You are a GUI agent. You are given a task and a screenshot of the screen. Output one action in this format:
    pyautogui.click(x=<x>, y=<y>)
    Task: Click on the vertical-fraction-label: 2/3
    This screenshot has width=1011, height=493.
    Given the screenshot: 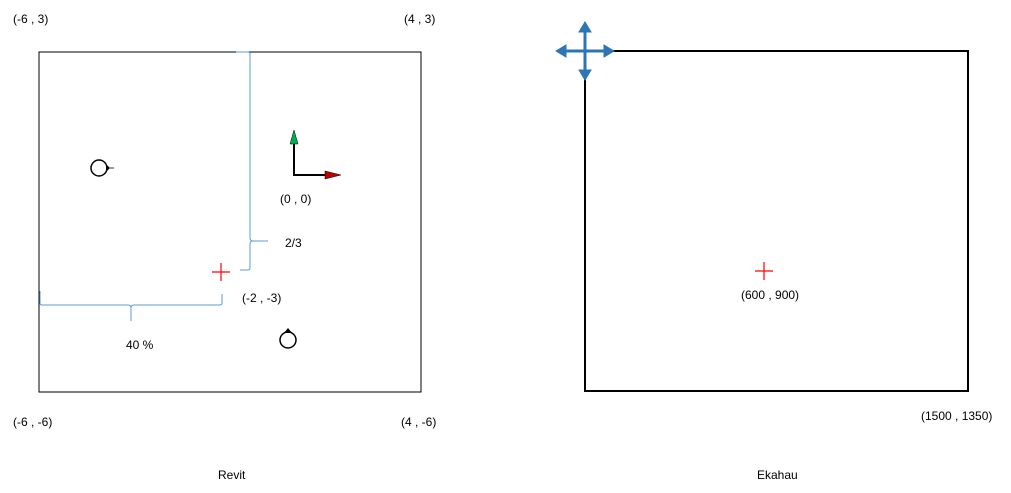 What is the action you would take?
    pyautogui.click(x=293, y=243)
    